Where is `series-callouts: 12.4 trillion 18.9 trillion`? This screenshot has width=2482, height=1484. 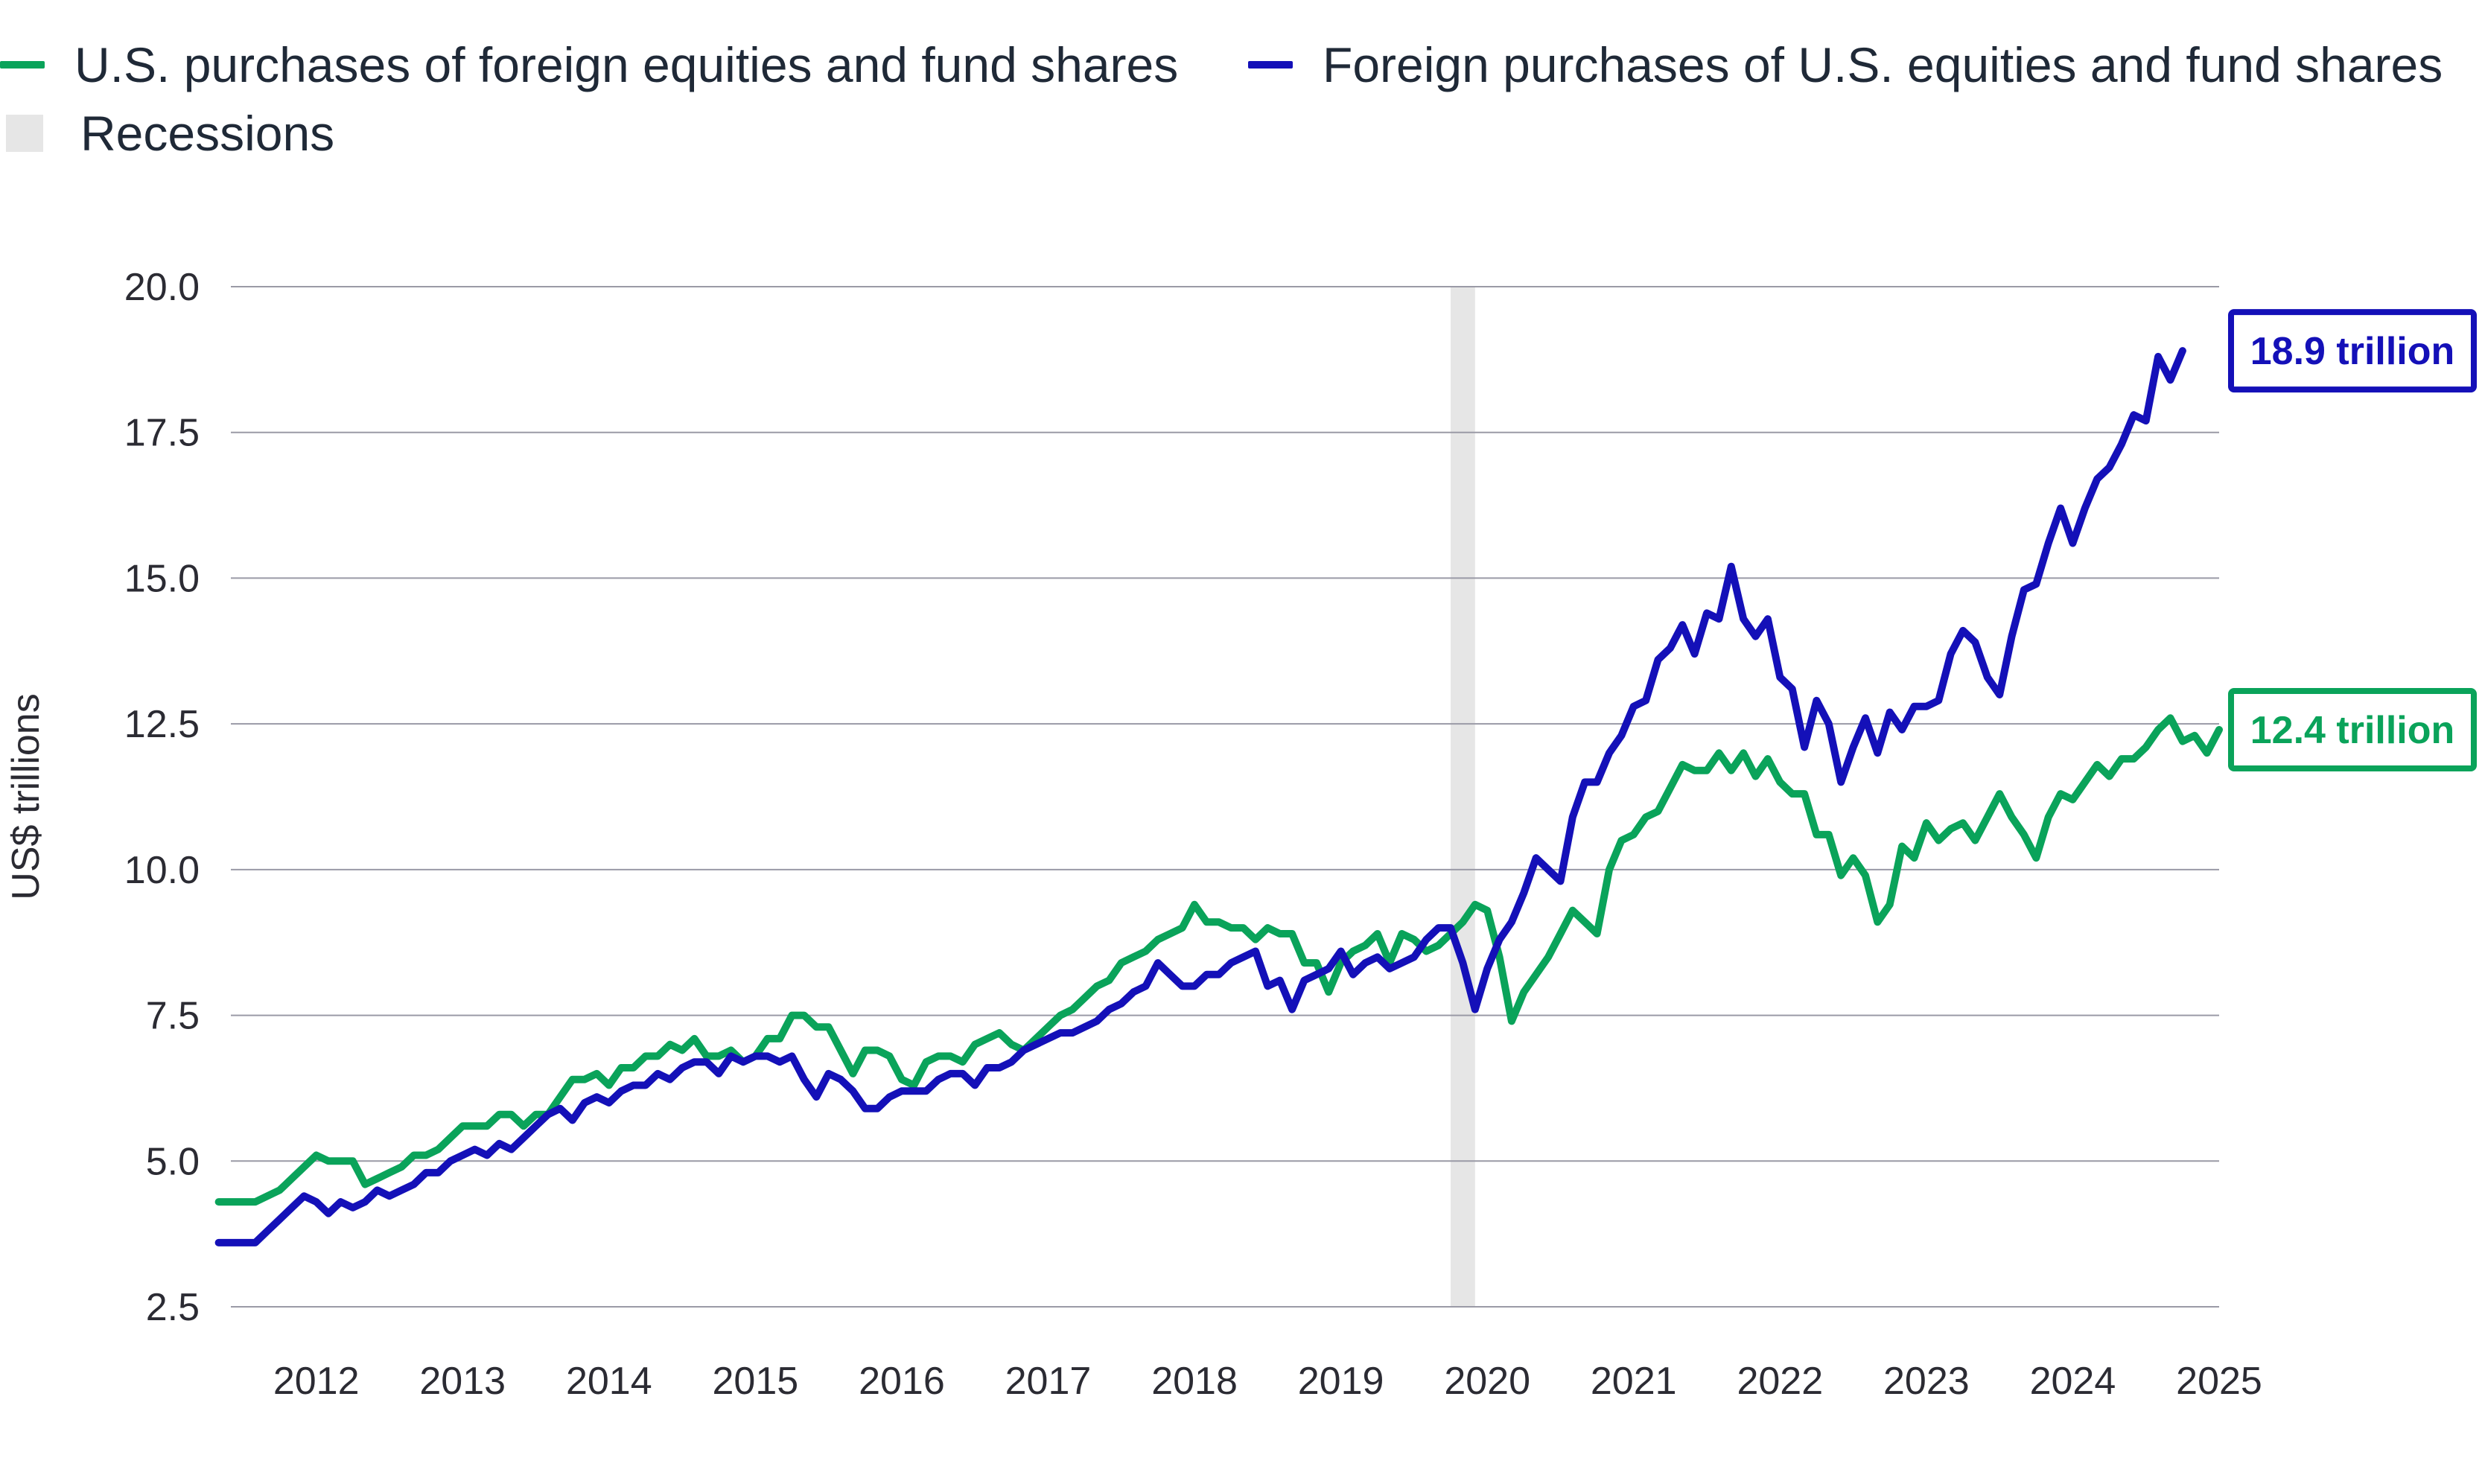
series-callouts: 12.4 trillion 18.9 trillion is located at coordinates (2353, 540).